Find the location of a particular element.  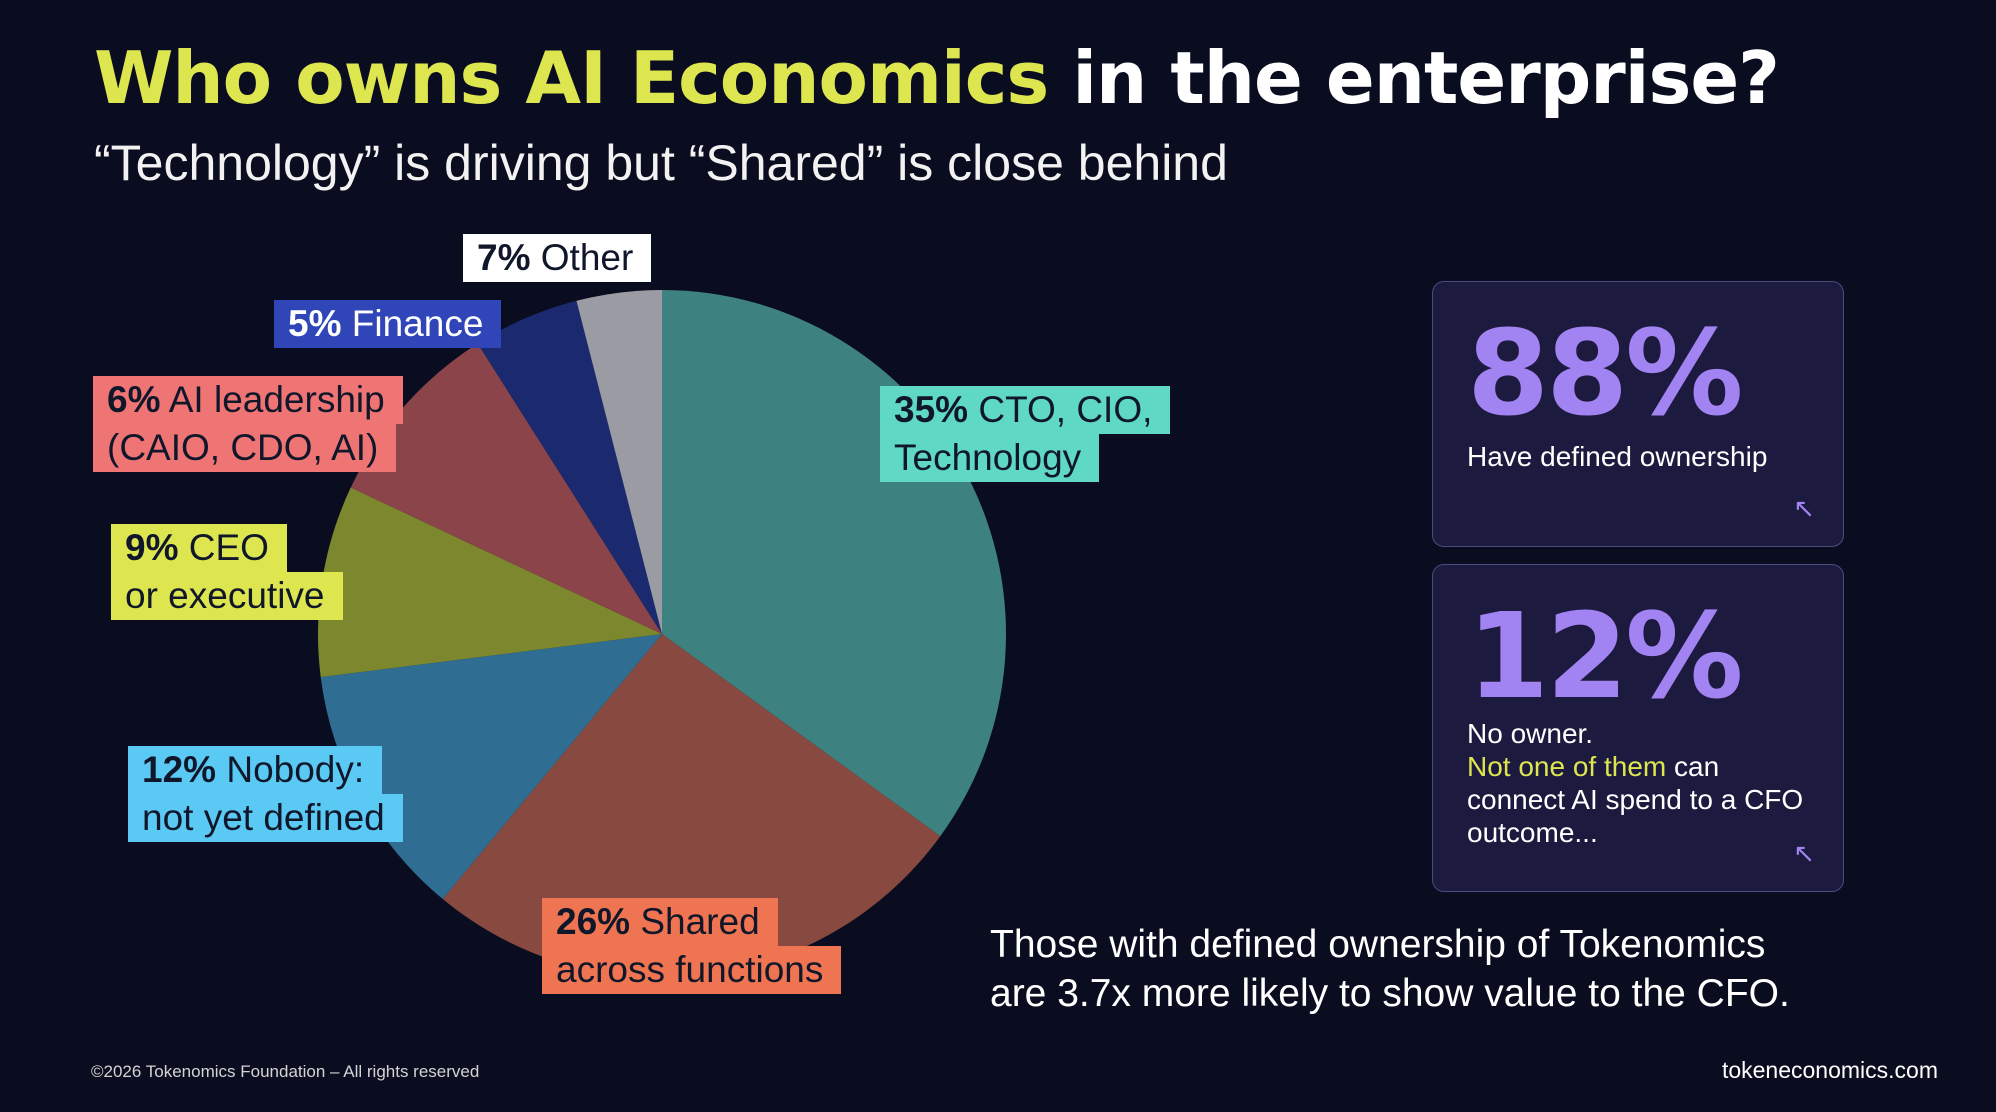

website-link: tokeneconomics.com is located at coordinates (1829, 1070).